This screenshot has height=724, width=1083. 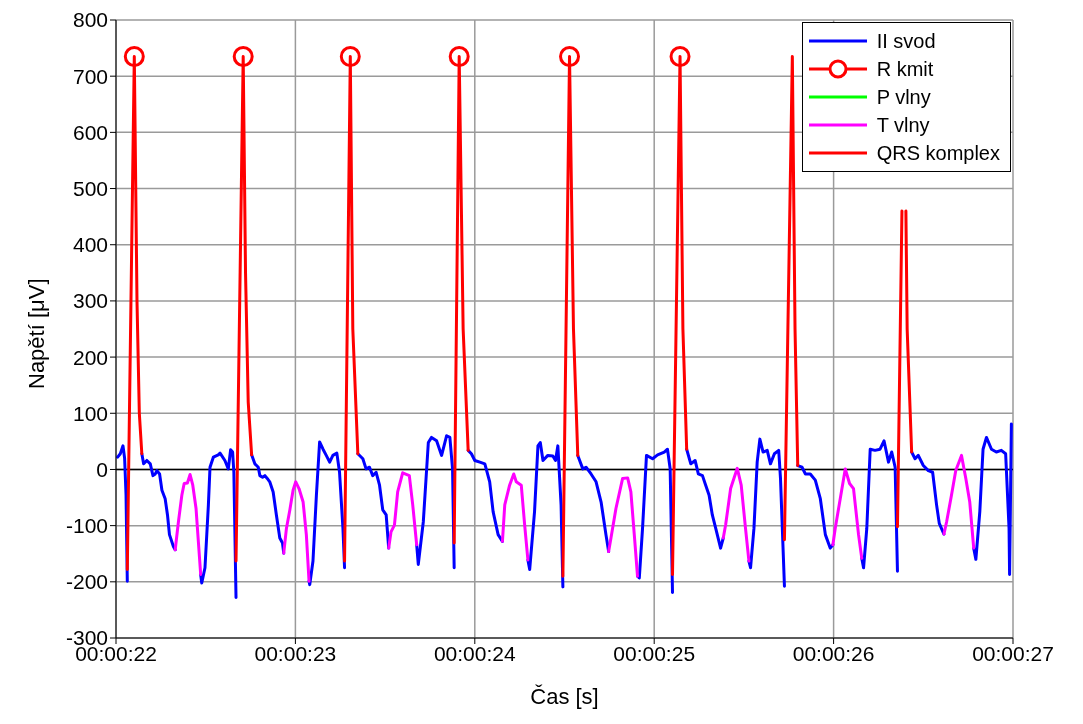 I want to click on y-tick-label: 800, so click(x=90, y=20).